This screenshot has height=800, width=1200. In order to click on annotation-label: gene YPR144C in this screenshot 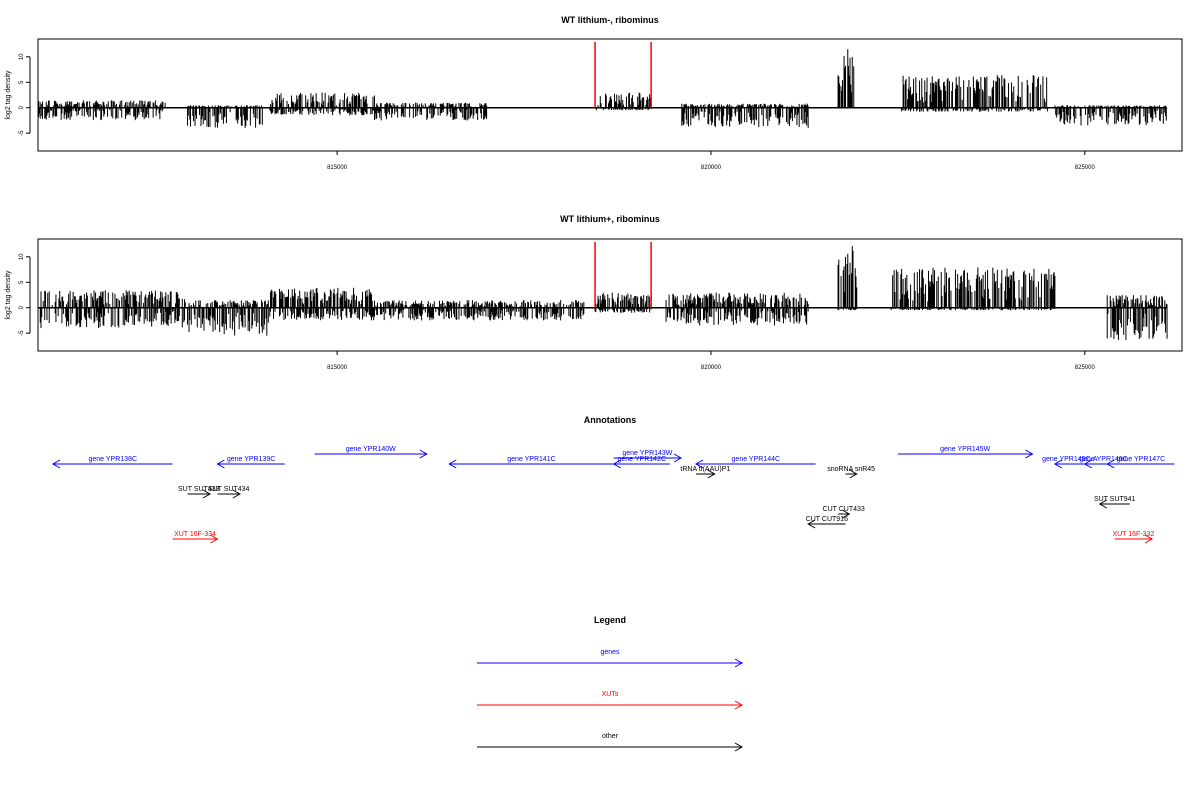, I will do `click(756, 459)`.